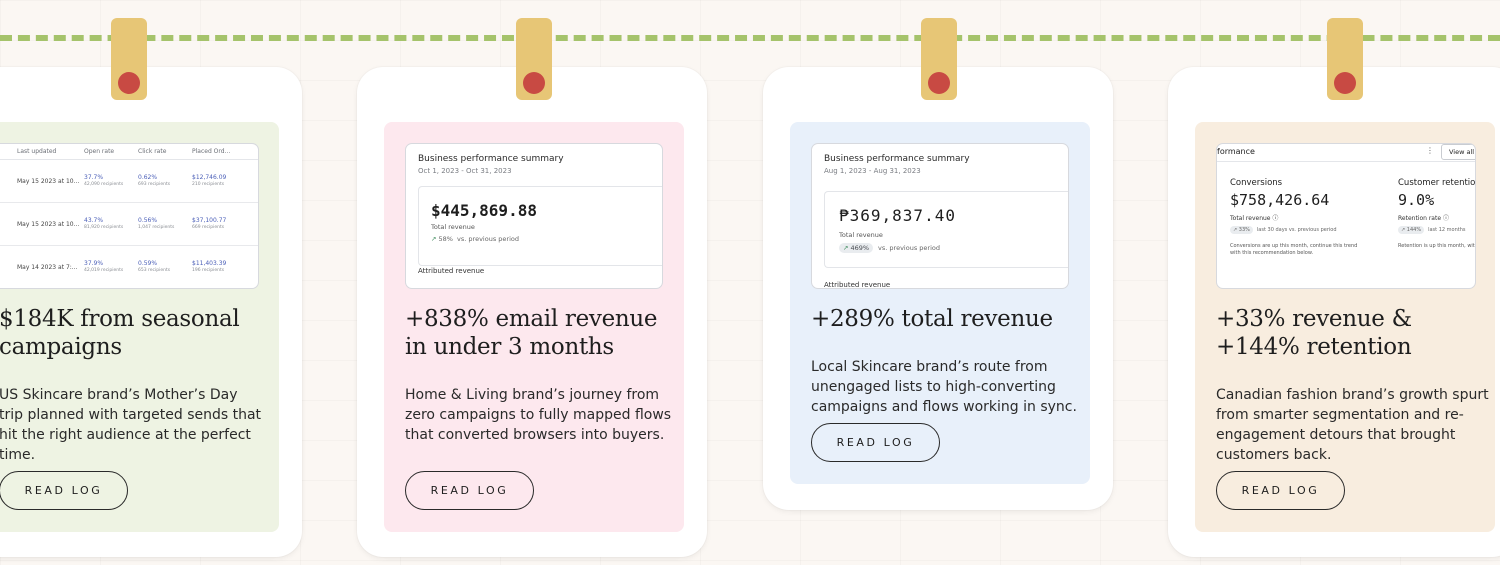  I want to click on column-header: Click rate, so click(152, 151).